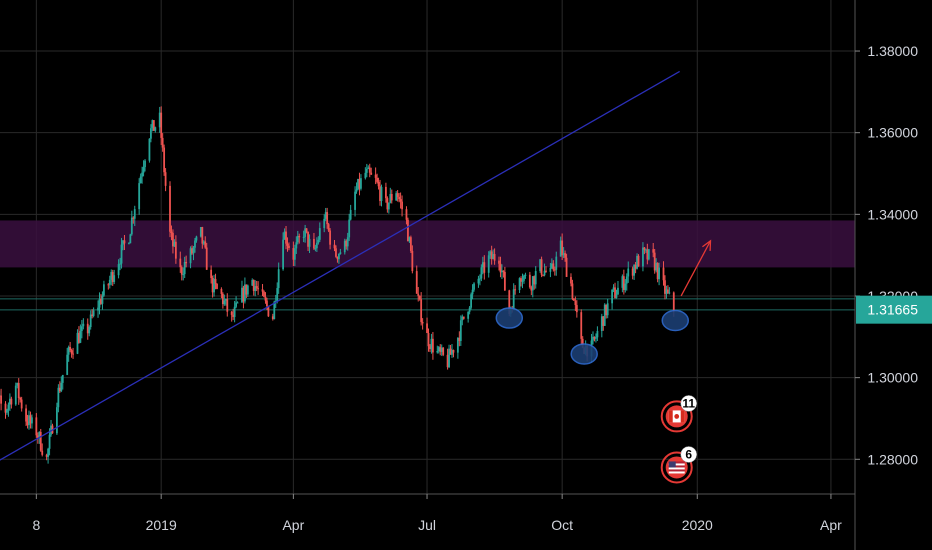  What do you see at coordinates (675, 320) in the screenshot?
I see `highlight-ellipse` at bounding box center [675, 320].